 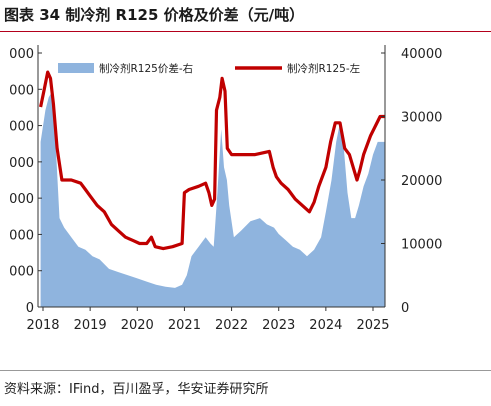 What do you see at coordinates (278, 325) in the screenshot?
I see `x-axis-tick-label: 2023` at bounding box center [278, 325].